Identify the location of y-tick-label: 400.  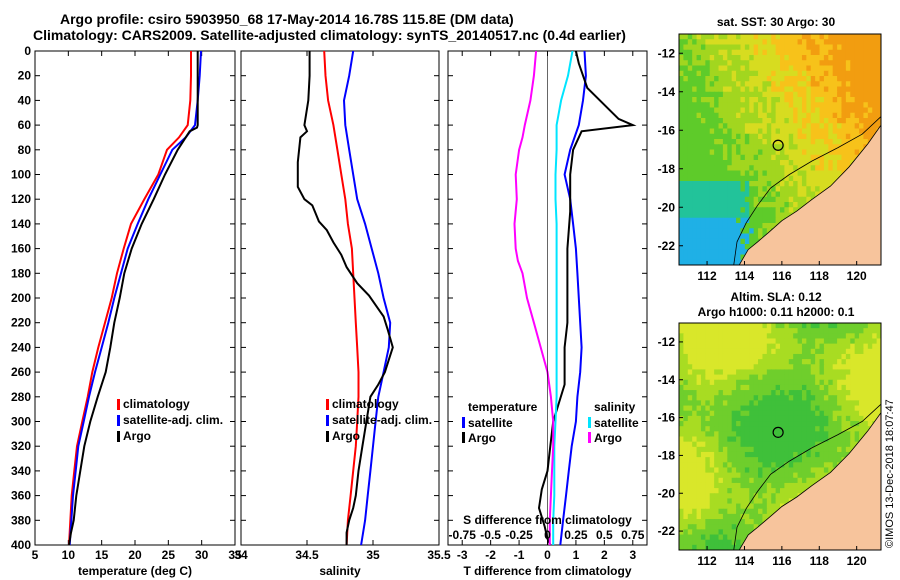
(21, 545).